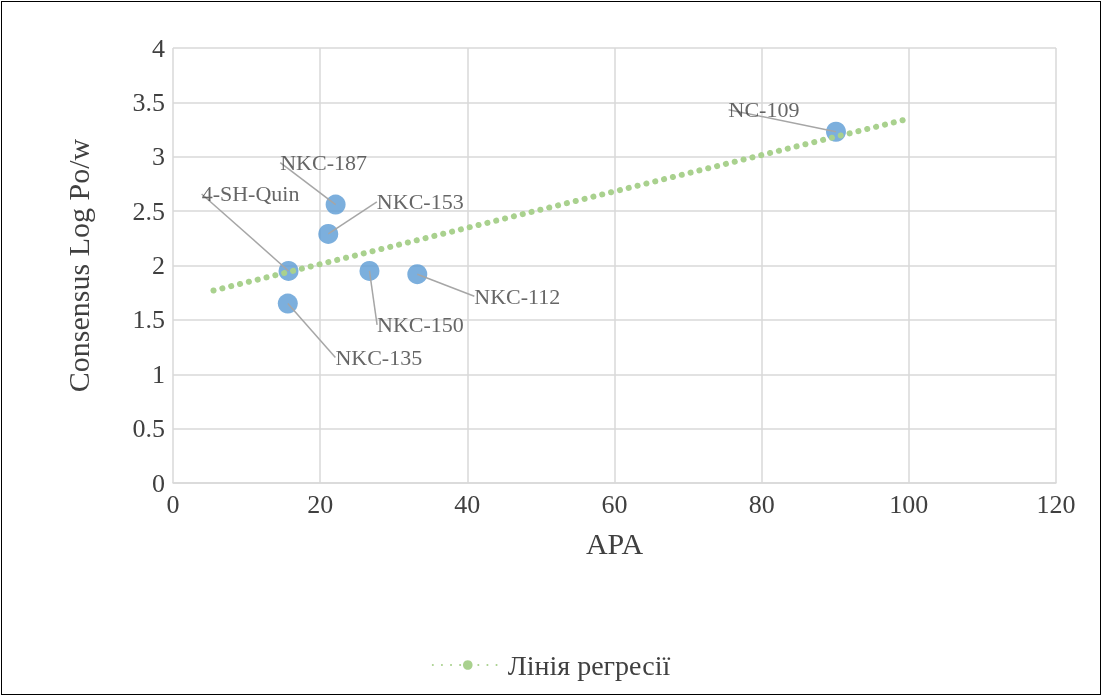 This screenshot has height=697, width=1103. Describe the element at coordinates (148, 320) in the screenshot. I see `y-tick-label: 1.5` at that location.